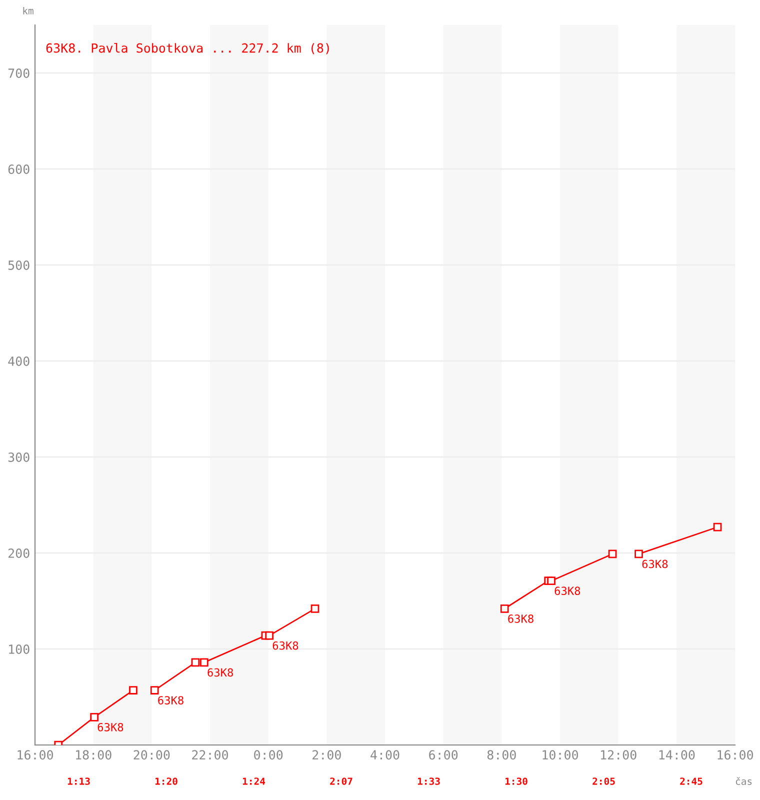 This screenshot has width=760, height=800. Describe the element at coordinates (516, 781) in the screenshot. I see `text: 1:30` at that location.